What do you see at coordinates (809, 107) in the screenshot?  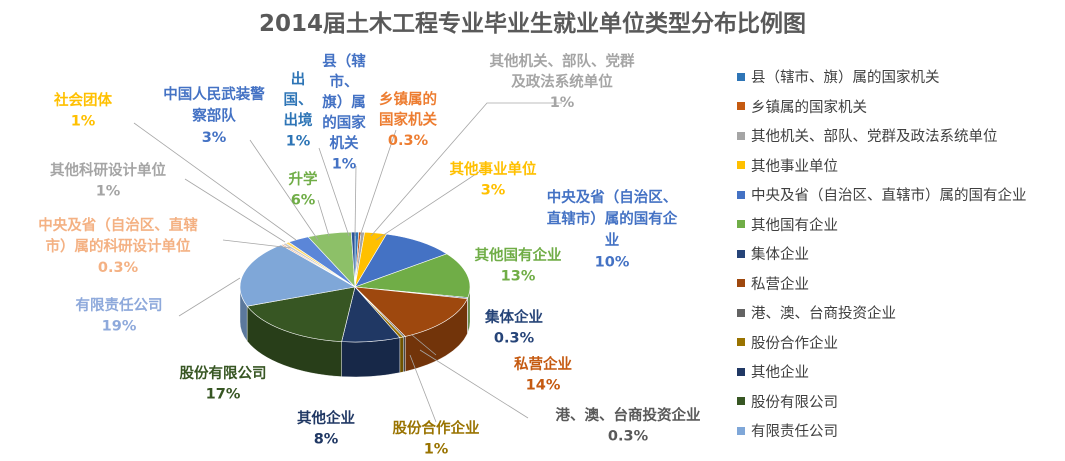 I see `legend-label: 乡镇属的国家机关` at bounding box center [809, 107].